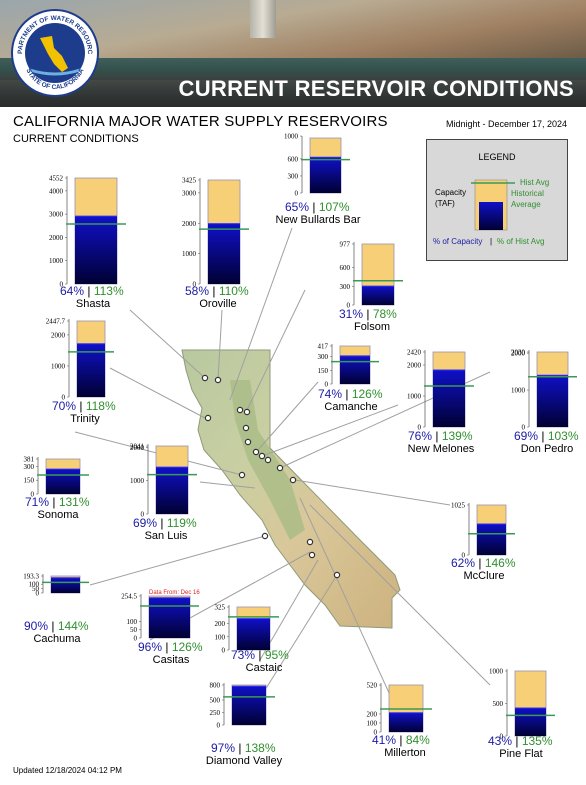 Image resolution: width=586 pixels, height=785 pixels. What do you see at coordinates (101, 406) in the screenshot?
I see `pct-of-hist-avg: 118%` at bounding box center [101, 406].